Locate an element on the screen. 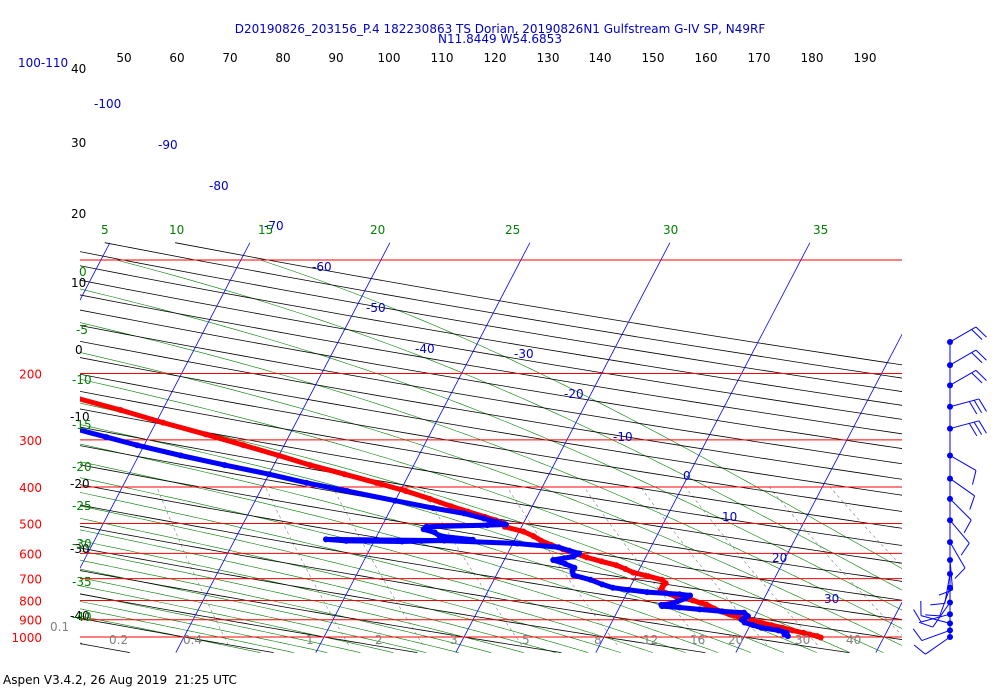 This screenshot has height=700, width=1000. top-scale-label: 160 is located at coordinates (706, 58).